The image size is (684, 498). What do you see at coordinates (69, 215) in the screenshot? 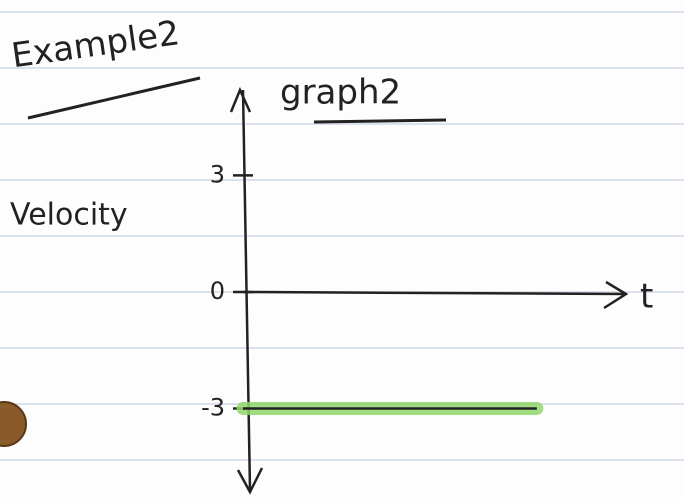
I see `y-axis-label: Velocity` at bounding box center [69, 215].